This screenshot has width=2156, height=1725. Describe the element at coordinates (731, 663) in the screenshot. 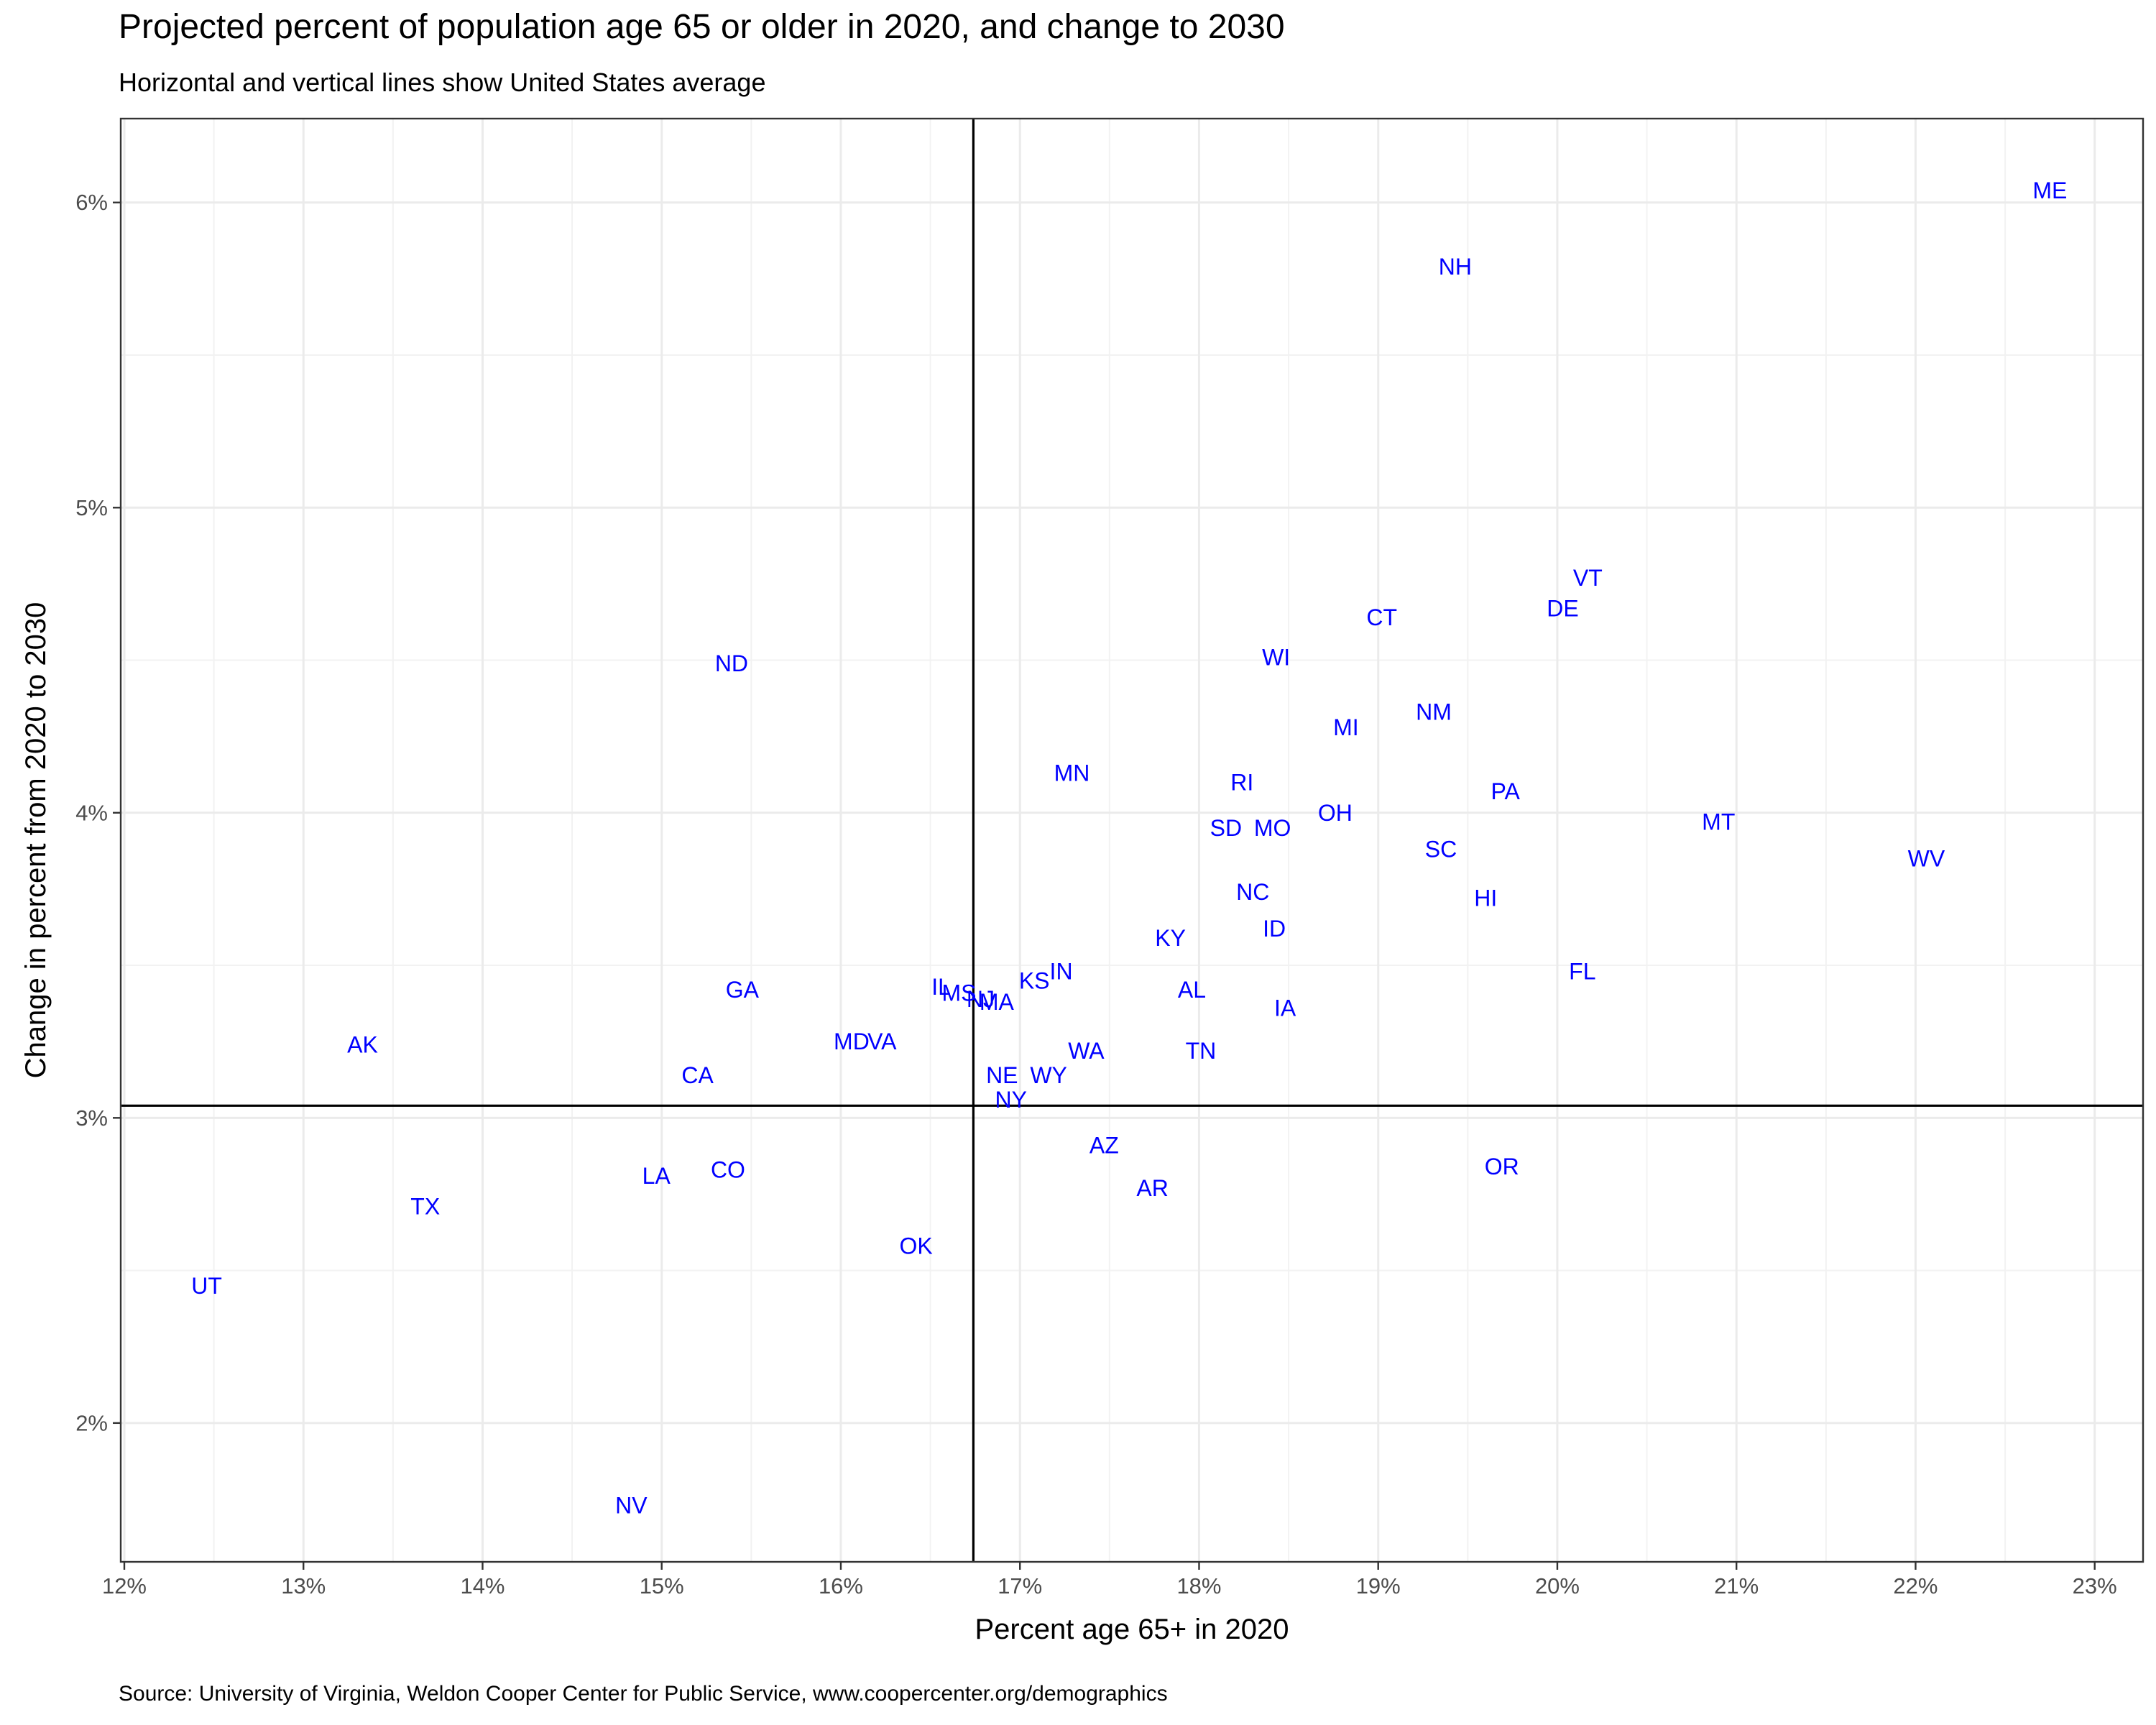

I see `state-label-nd: ND` at that location.